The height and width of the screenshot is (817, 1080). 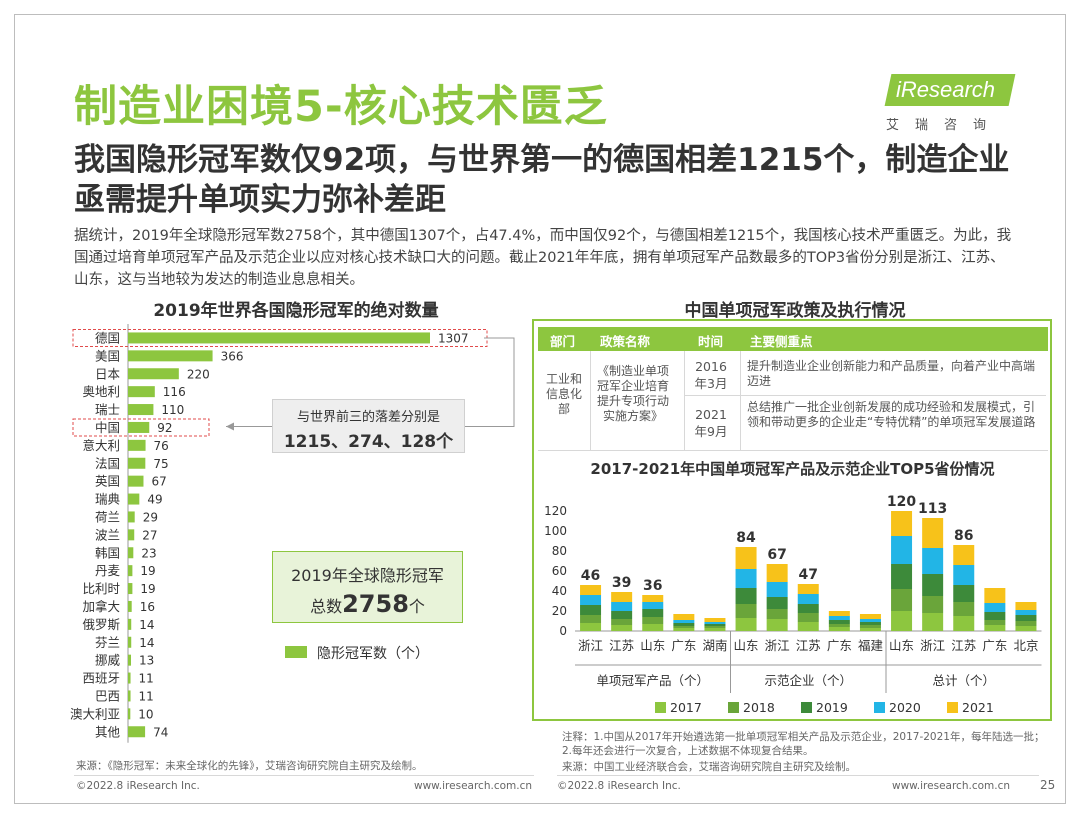 I want to click on hbar-value-label: 67, so click(x=158, y=482).